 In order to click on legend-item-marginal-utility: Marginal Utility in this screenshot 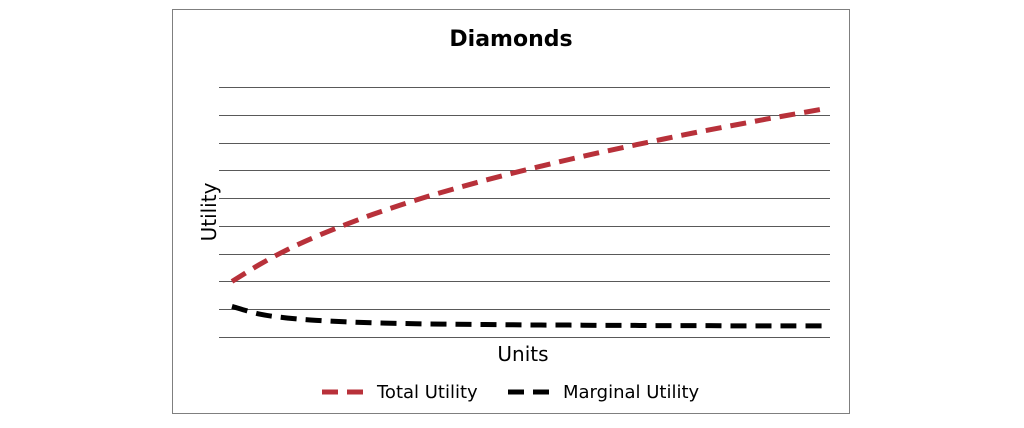, I will do `click(604, 392)`.